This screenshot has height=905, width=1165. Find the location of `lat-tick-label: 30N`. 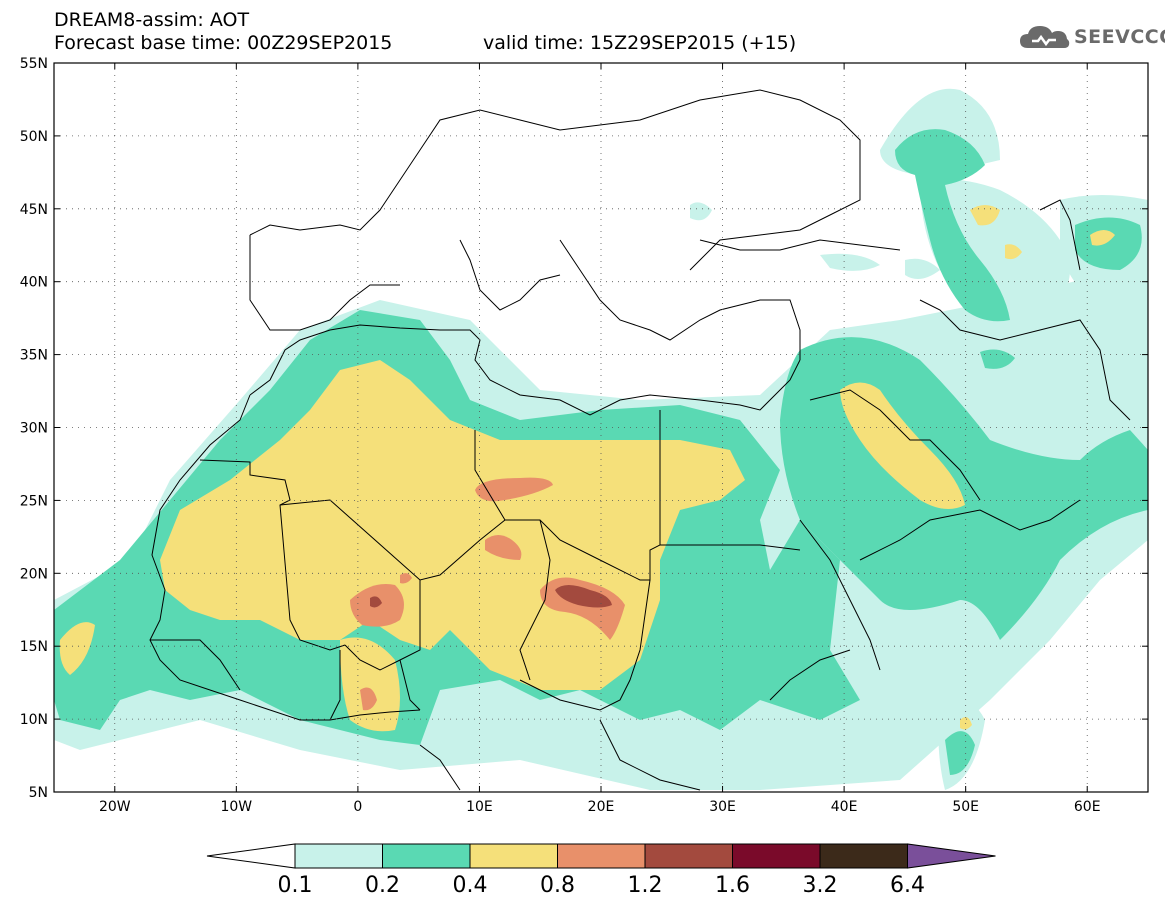

lat-tick-label: 30N is located at coordinates (34, 429).